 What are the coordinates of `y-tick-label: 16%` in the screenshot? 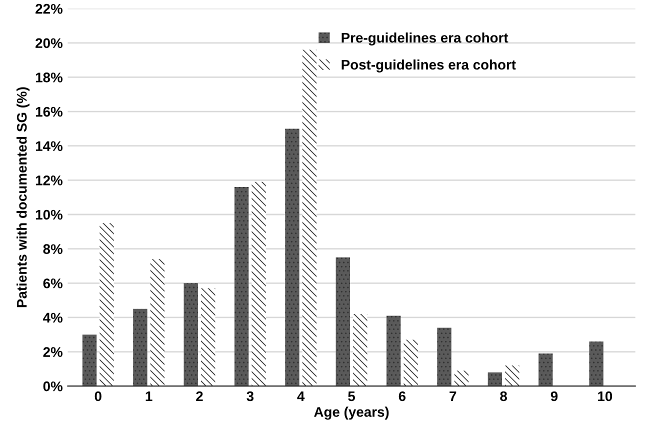 It's located at (49, 111).